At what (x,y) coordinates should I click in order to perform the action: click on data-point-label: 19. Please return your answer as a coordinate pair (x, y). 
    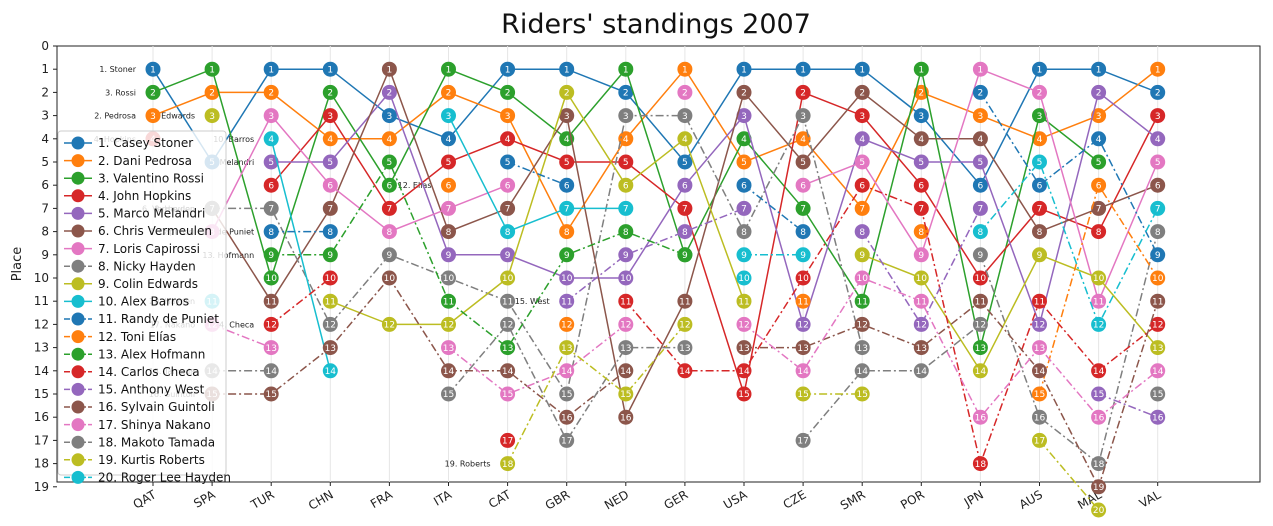
    Looking at the image, I should click on (1099, 488).